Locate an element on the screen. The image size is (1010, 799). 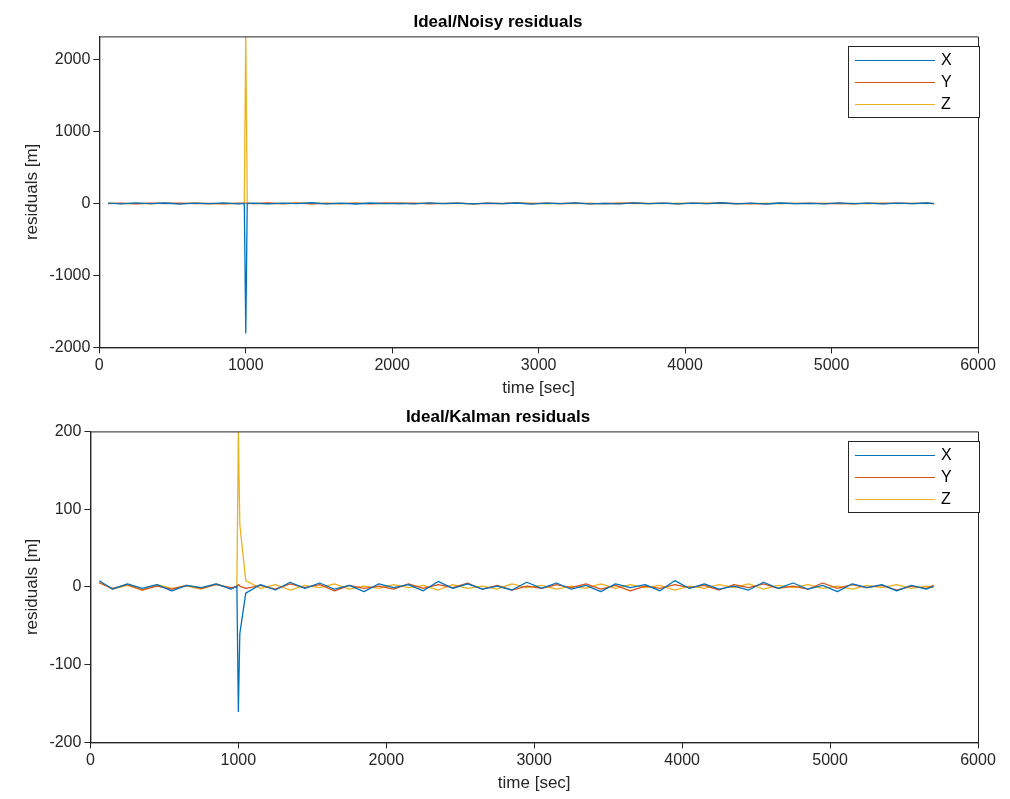
y-tick-label: -1000 is located at coordinates (70, 274).